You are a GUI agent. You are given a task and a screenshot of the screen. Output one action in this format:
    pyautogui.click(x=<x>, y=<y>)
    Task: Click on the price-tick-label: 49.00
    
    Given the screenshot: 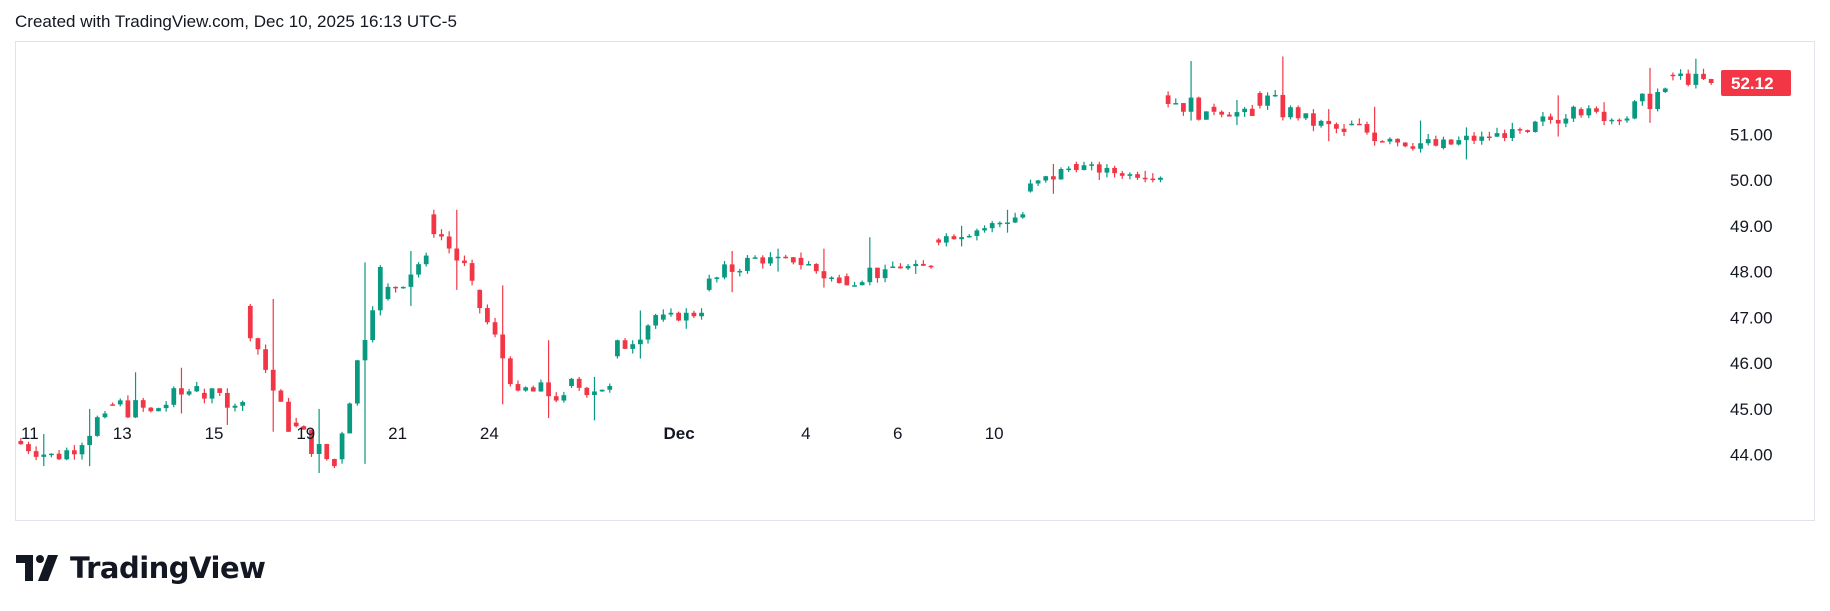 What is the action you would take?
    pyautogui.click(x=1751, y=226)
    